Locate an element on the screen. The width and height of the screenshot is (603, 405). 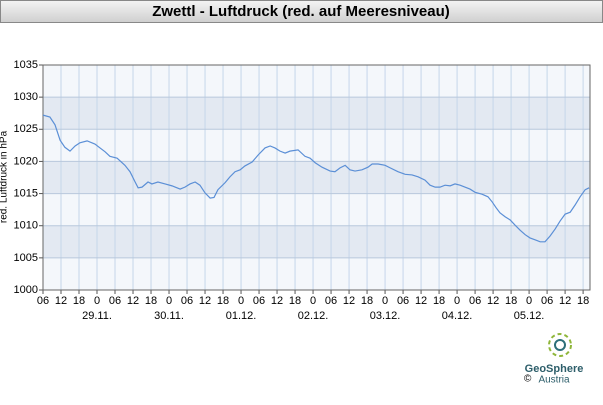
date-label: 30.11. is located at coordinates (169, 316).